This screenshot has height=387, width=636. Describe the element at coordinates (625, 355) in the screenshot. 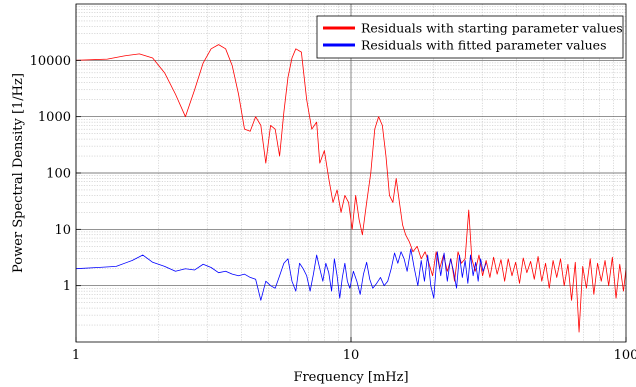

I see `x-tick-label: 100` at that location.